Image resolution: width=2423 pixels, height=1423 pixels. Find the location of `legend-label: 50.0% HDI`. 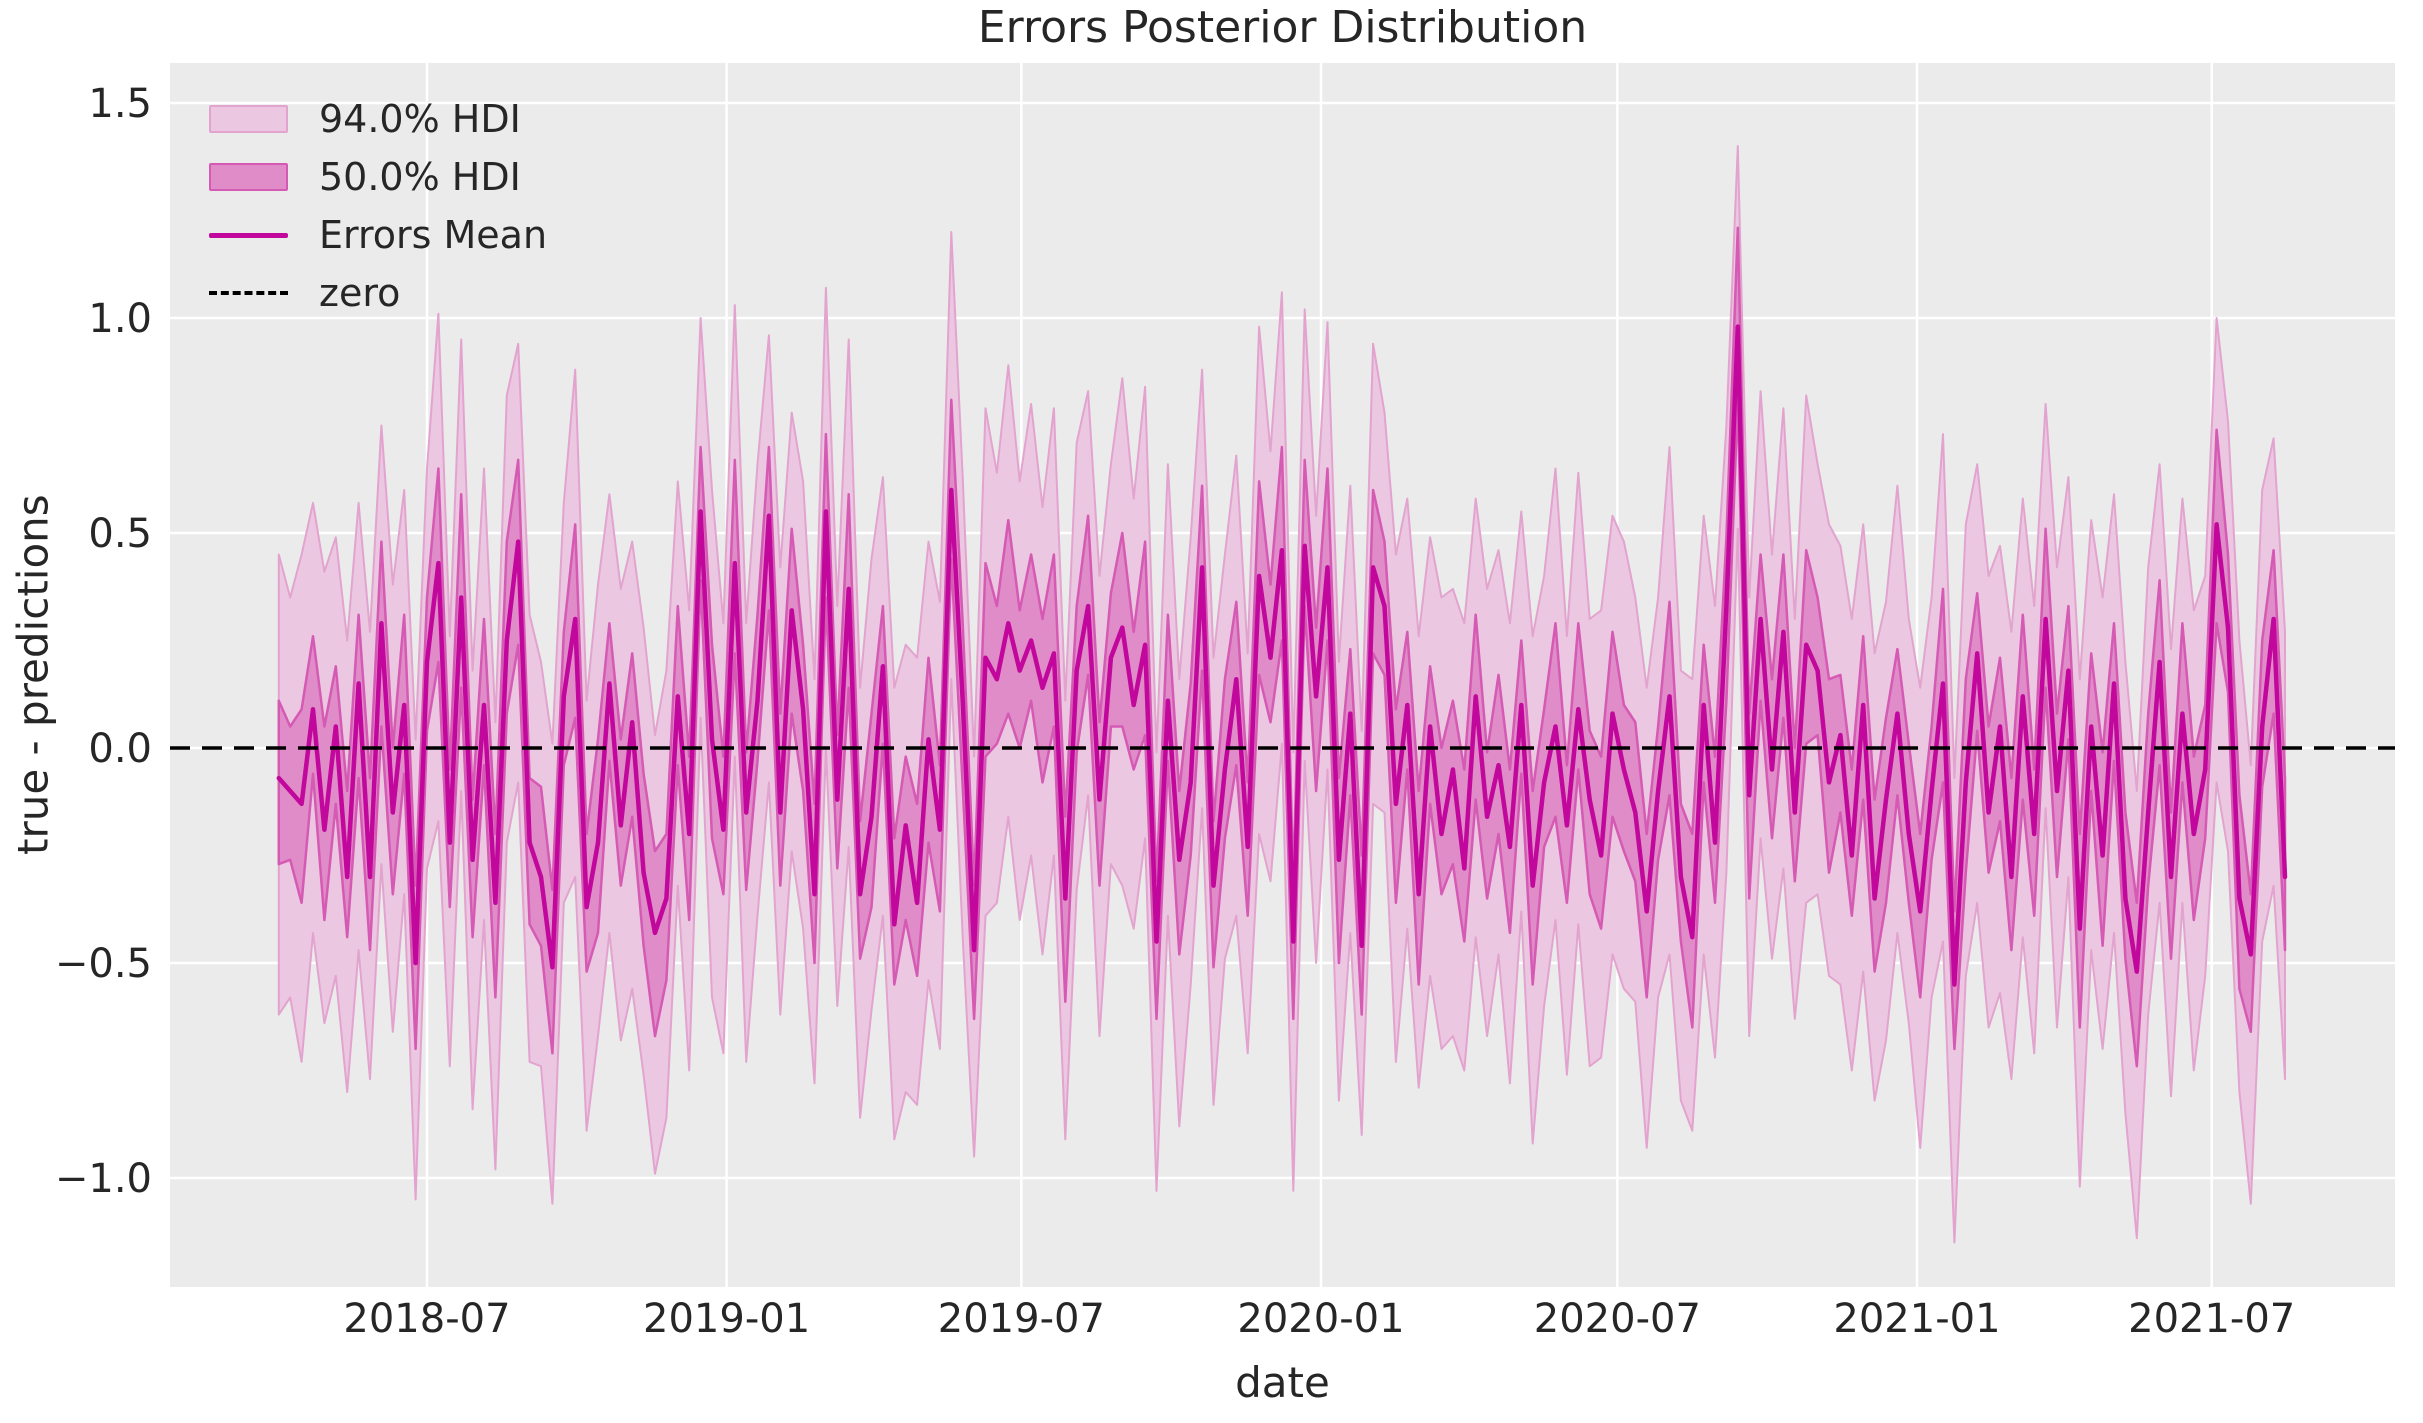

legend-label: 50.0% HDI is located at coordinates (420, 177).